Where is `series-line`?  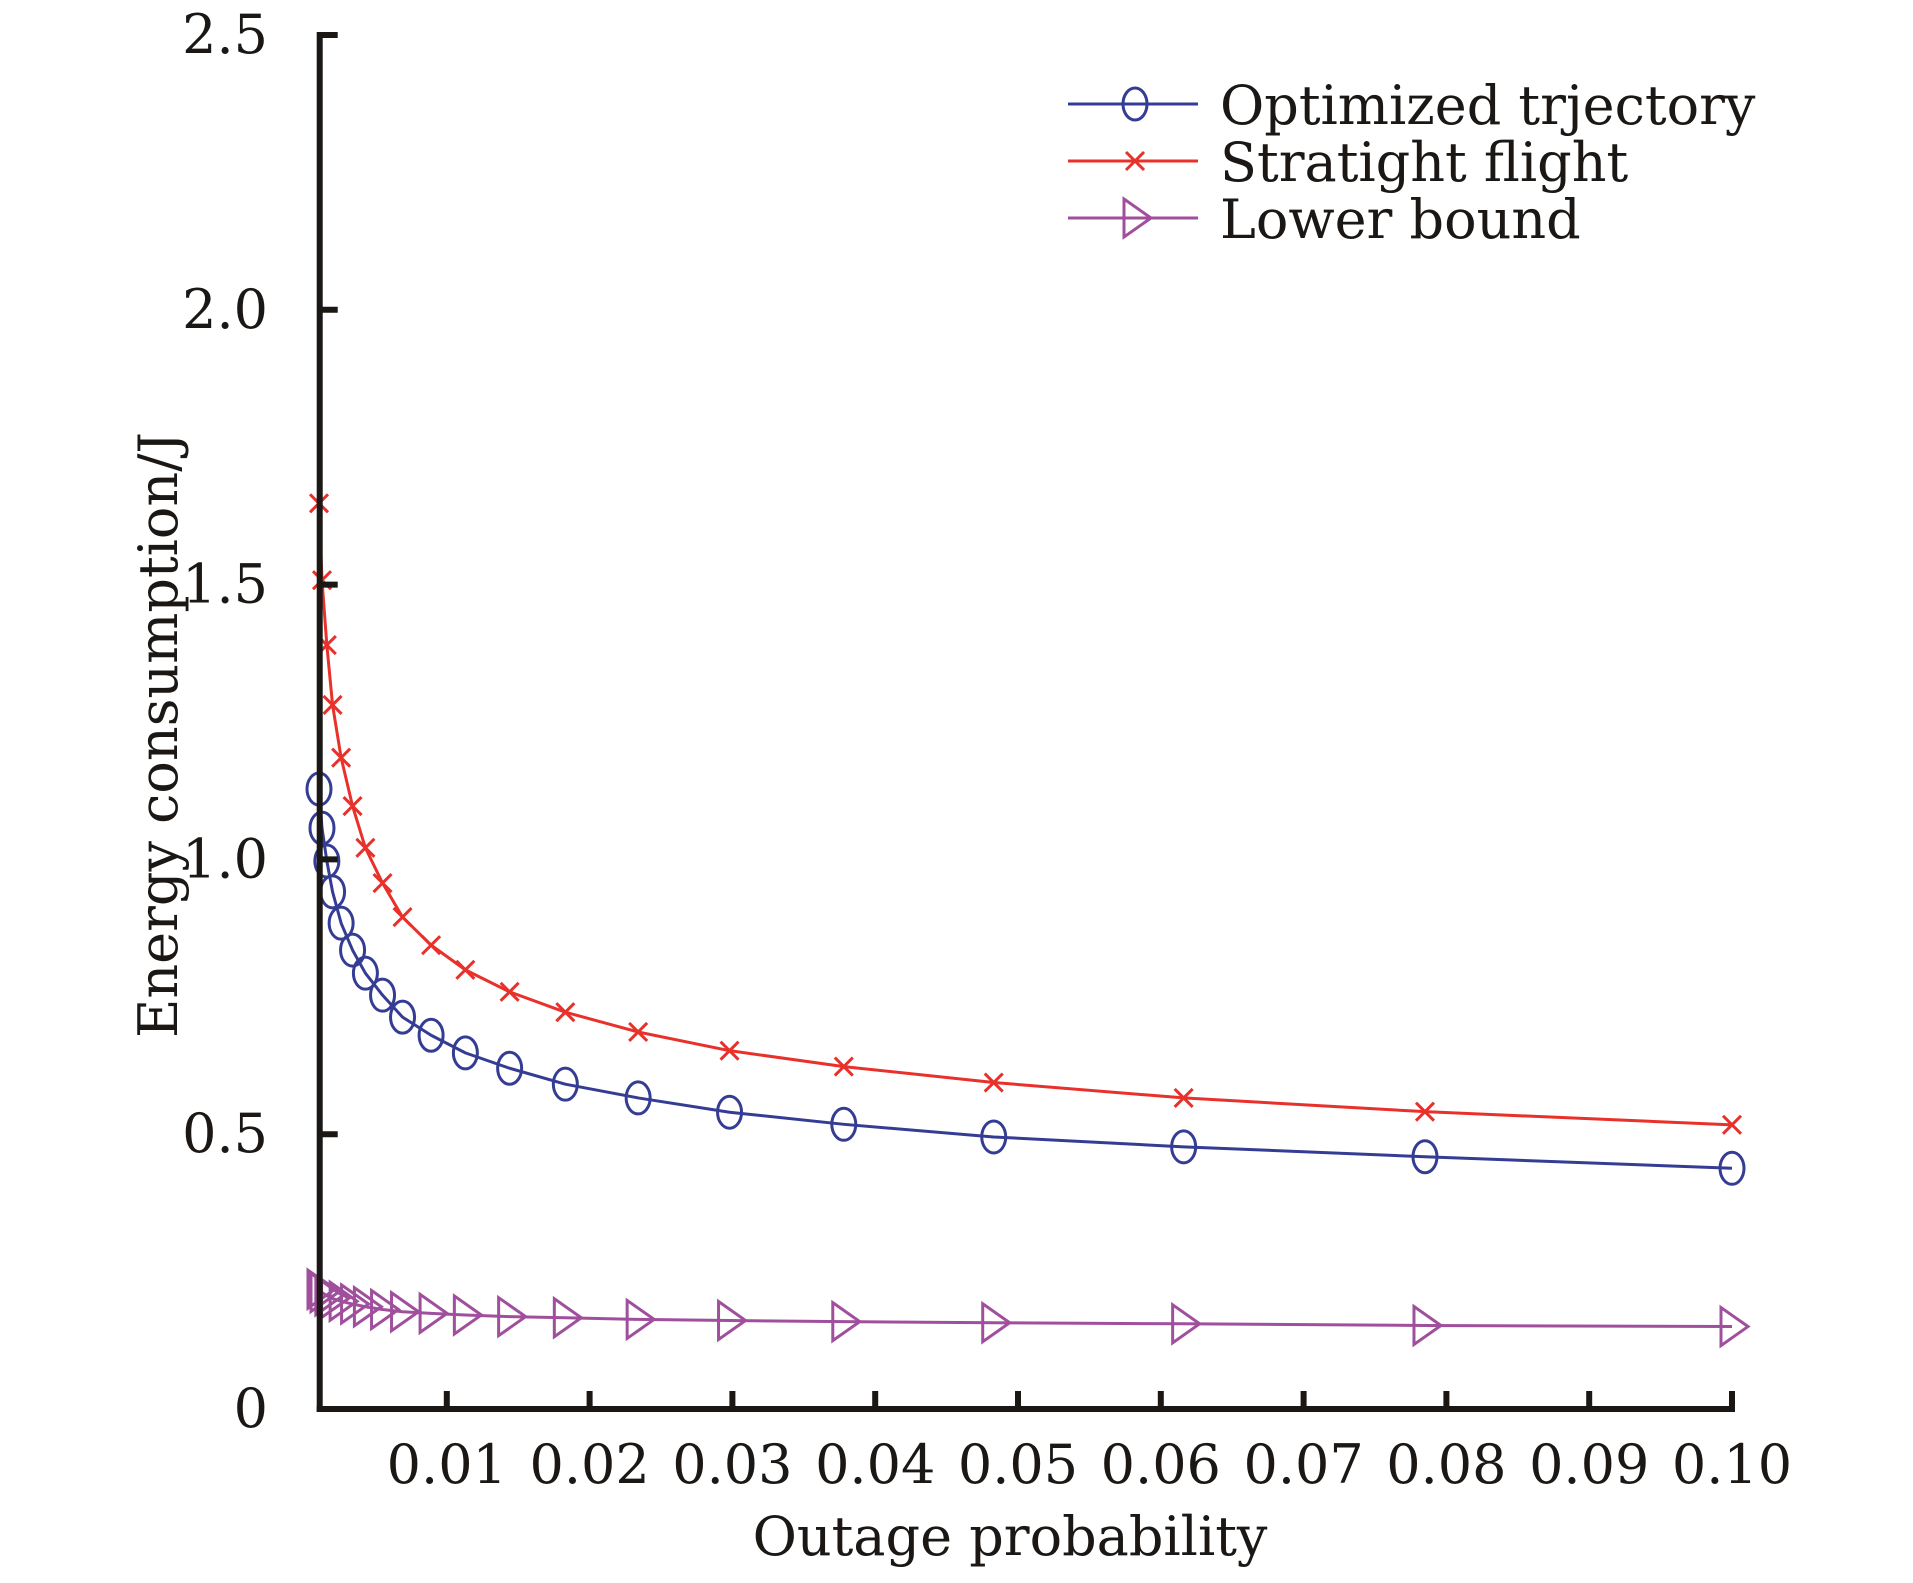 series-line is located at coordinates (1025, 1308).